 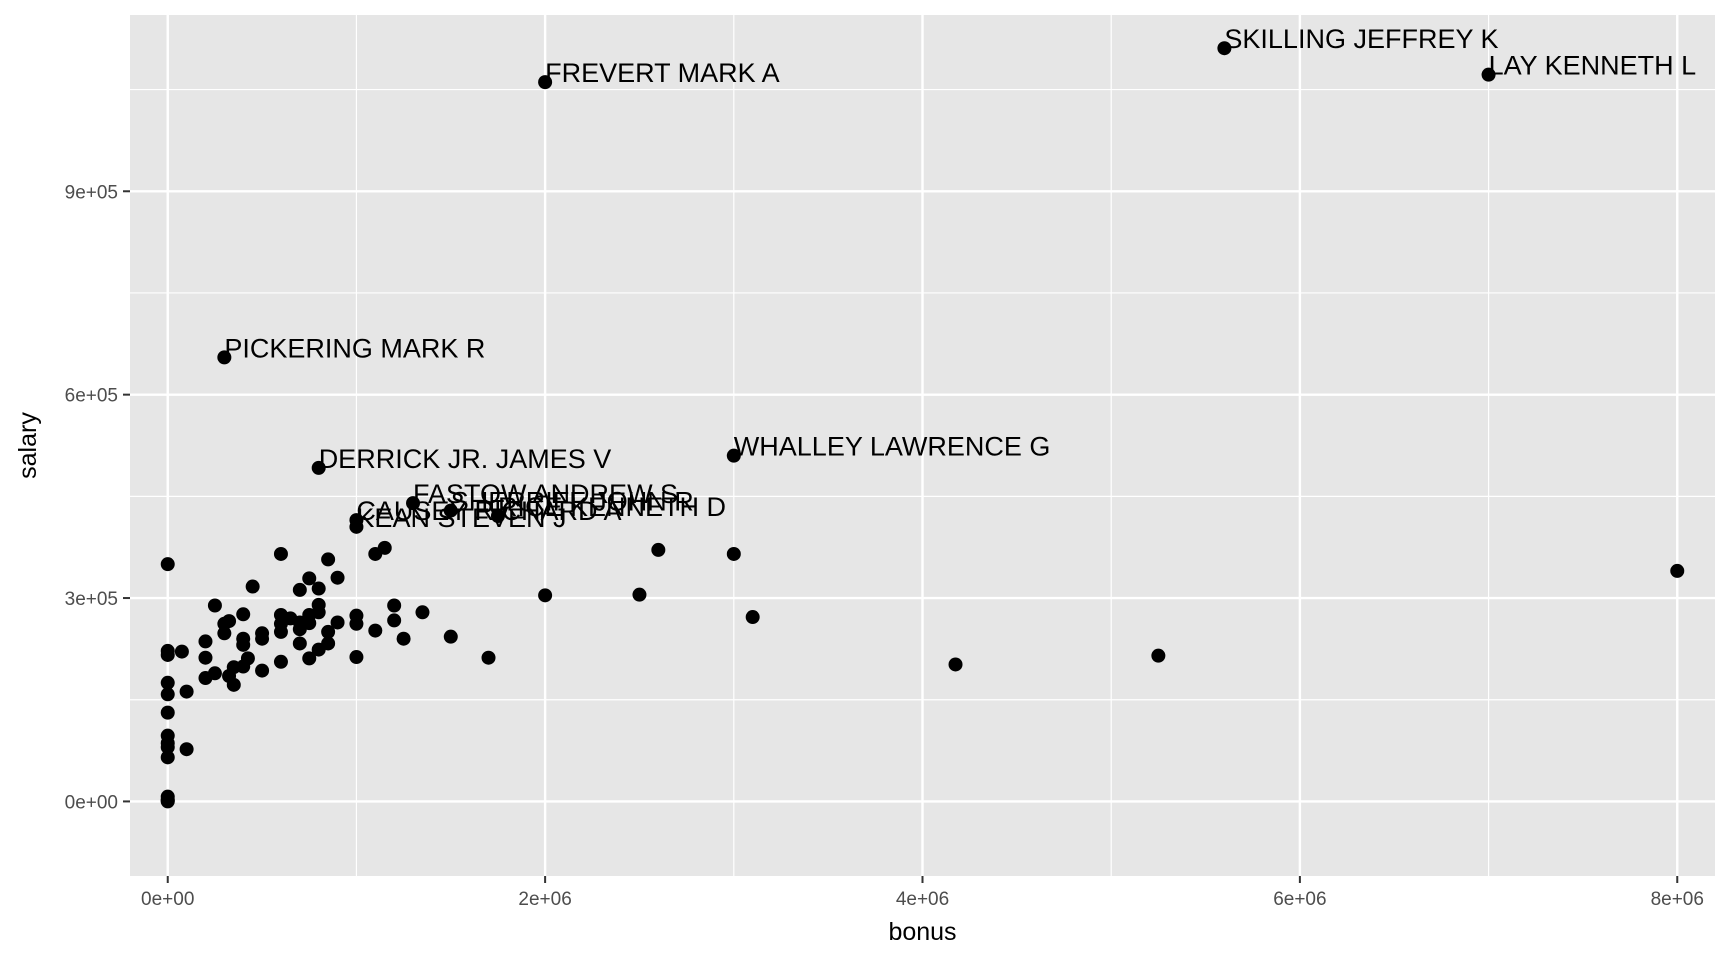 What do you see at coordinates (892, 447) in the screenshot?
I see `point-label: WHALLEY LAWRENCE G` at bounding box center [892, 447].